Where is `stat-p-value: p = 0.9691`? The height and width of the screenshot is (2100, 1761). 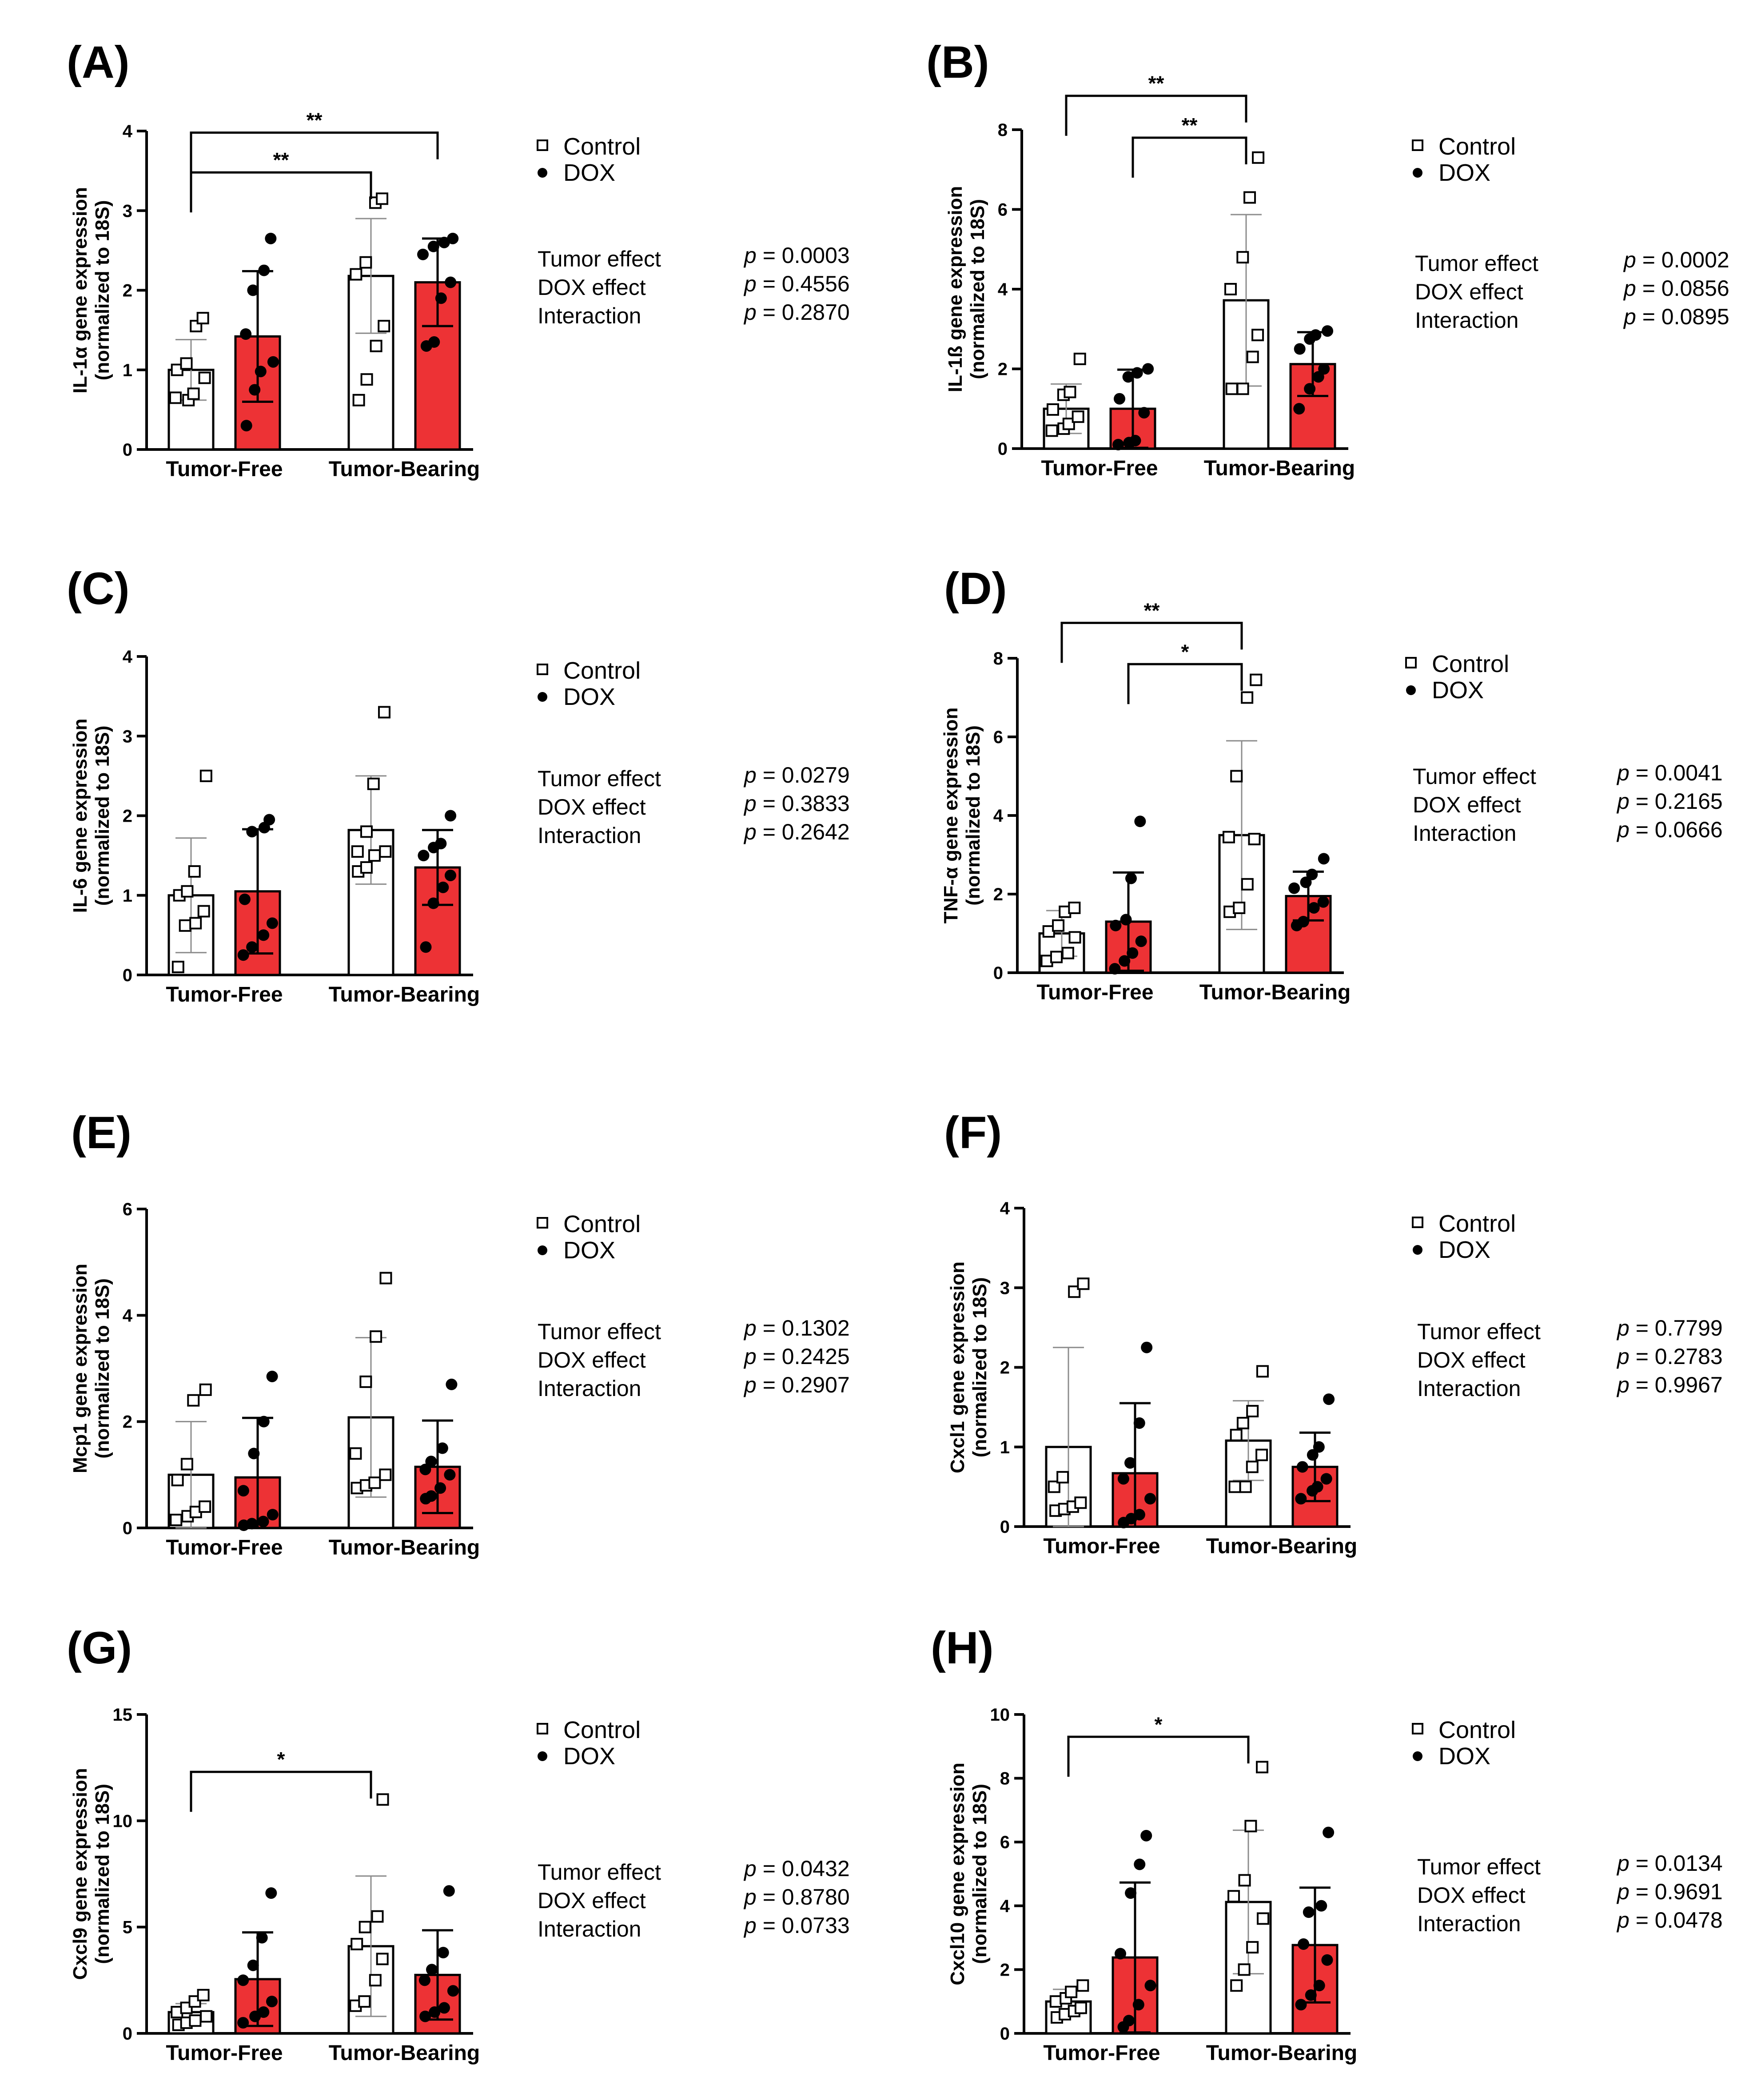
stat-p-value: p = 0.9691 is located at coordinates (1670, 1891).